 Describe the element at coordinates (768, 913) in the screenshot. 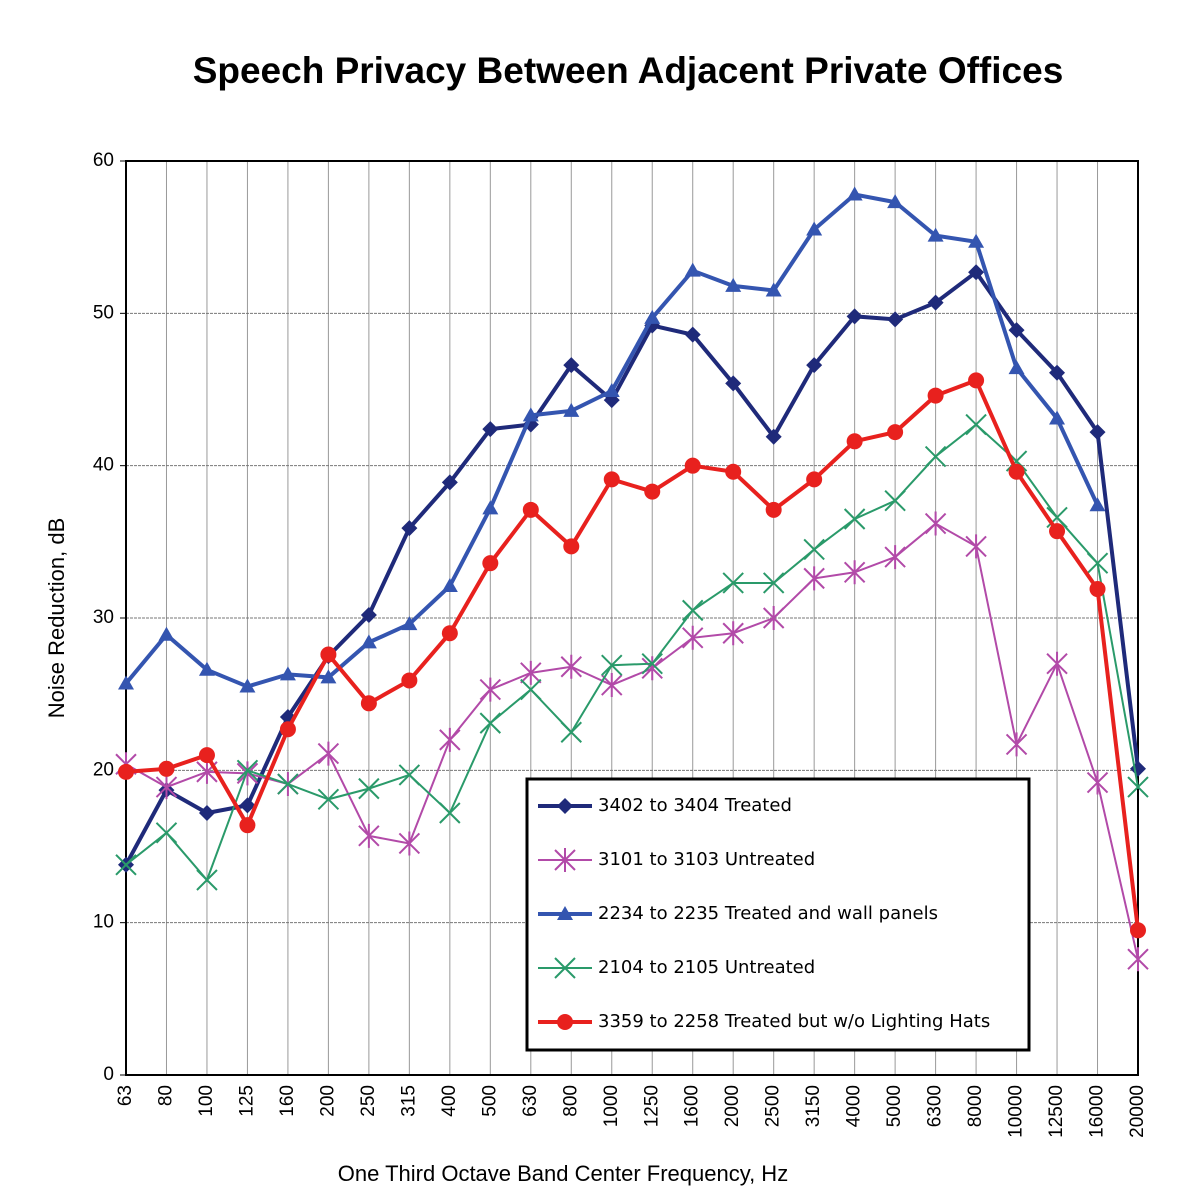

I see `legend-label: 2234 to 2235 Treated and wall panels` at that location.